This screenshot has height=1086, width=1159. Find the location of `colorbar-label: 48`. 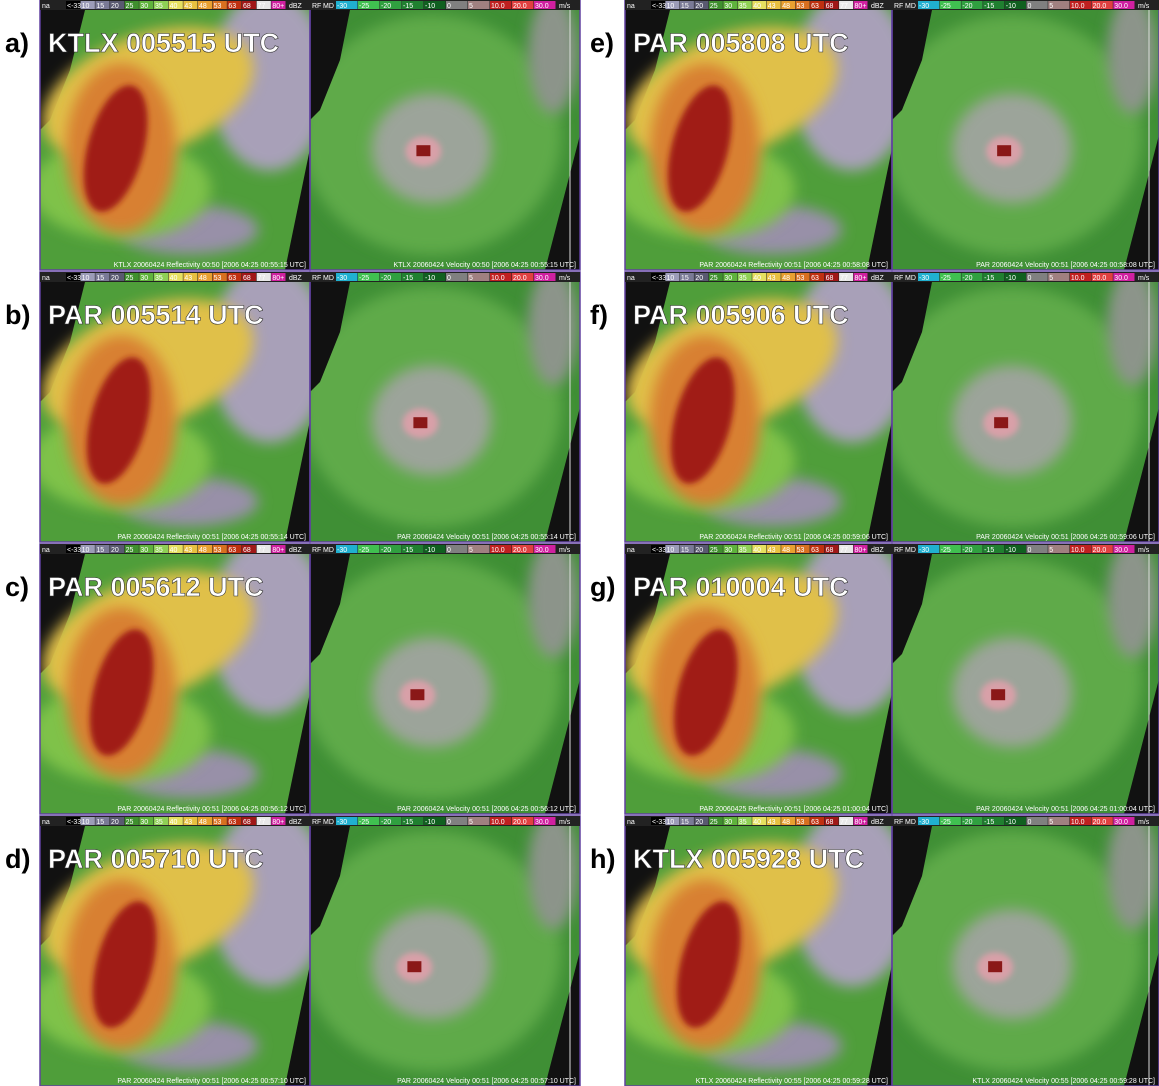

colorbar-label: 48 is located at coordinates (203, 278).